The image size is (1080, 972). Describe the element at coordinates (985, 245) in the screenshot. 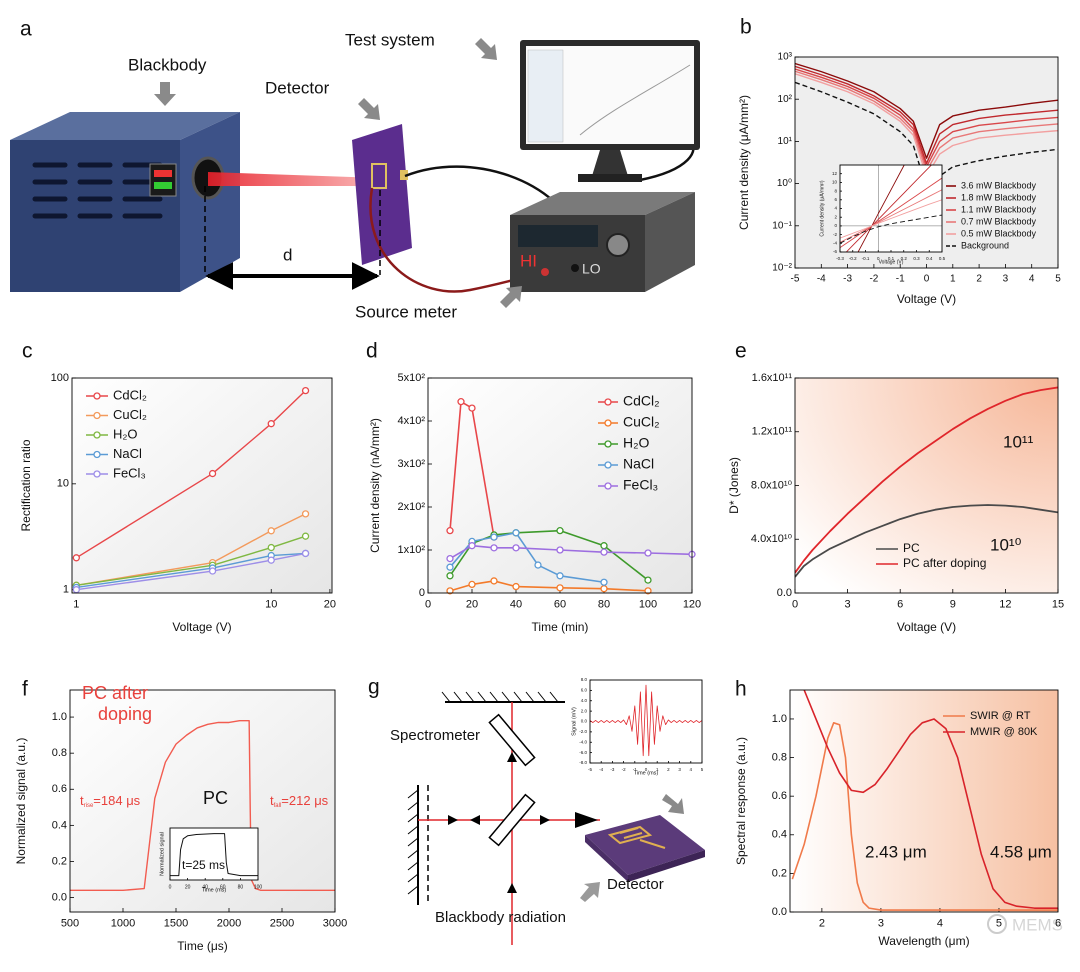

I see `legend-label: Background` at that location.